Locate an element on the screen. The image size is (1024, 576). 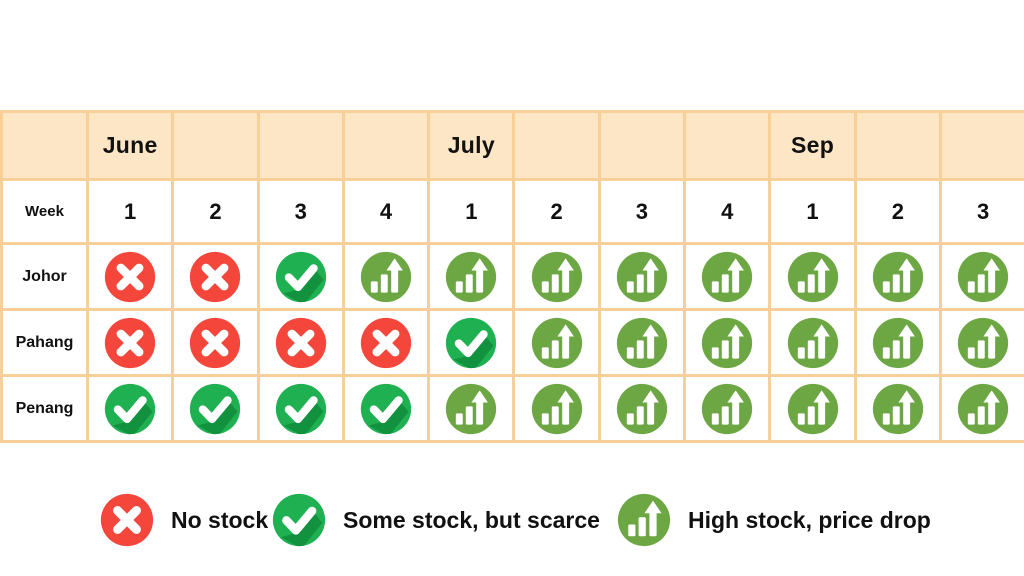
row-label-johor: Johor is located at coordinates (44, 276).